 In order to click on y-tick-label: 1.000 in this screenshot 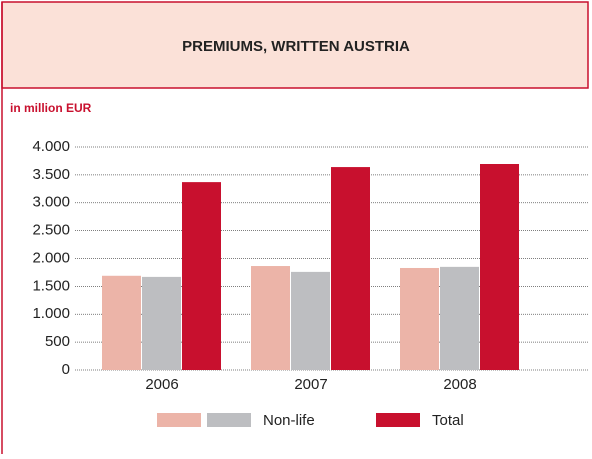, I will do `click(51, 313)`.